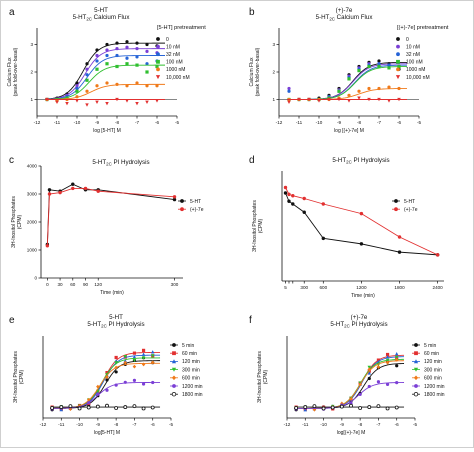 Image resolution: width=474 pixels, height=452 pixels. What do you see at coordinates (167, 40) in the screenshot?
I see `legend-label: 0` at bounding box center [167, 40].